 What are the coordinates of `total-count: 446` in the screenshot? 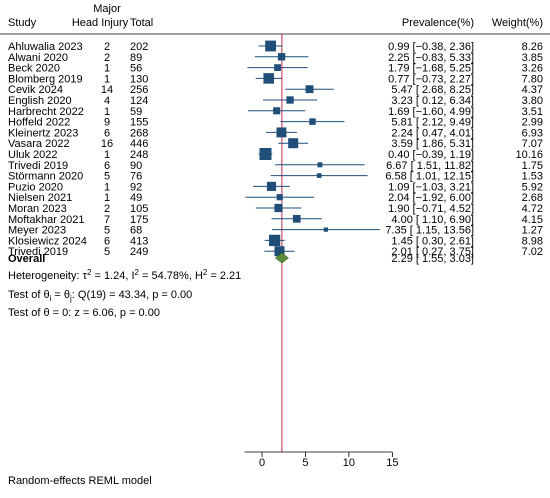 It's located at (139, 144).